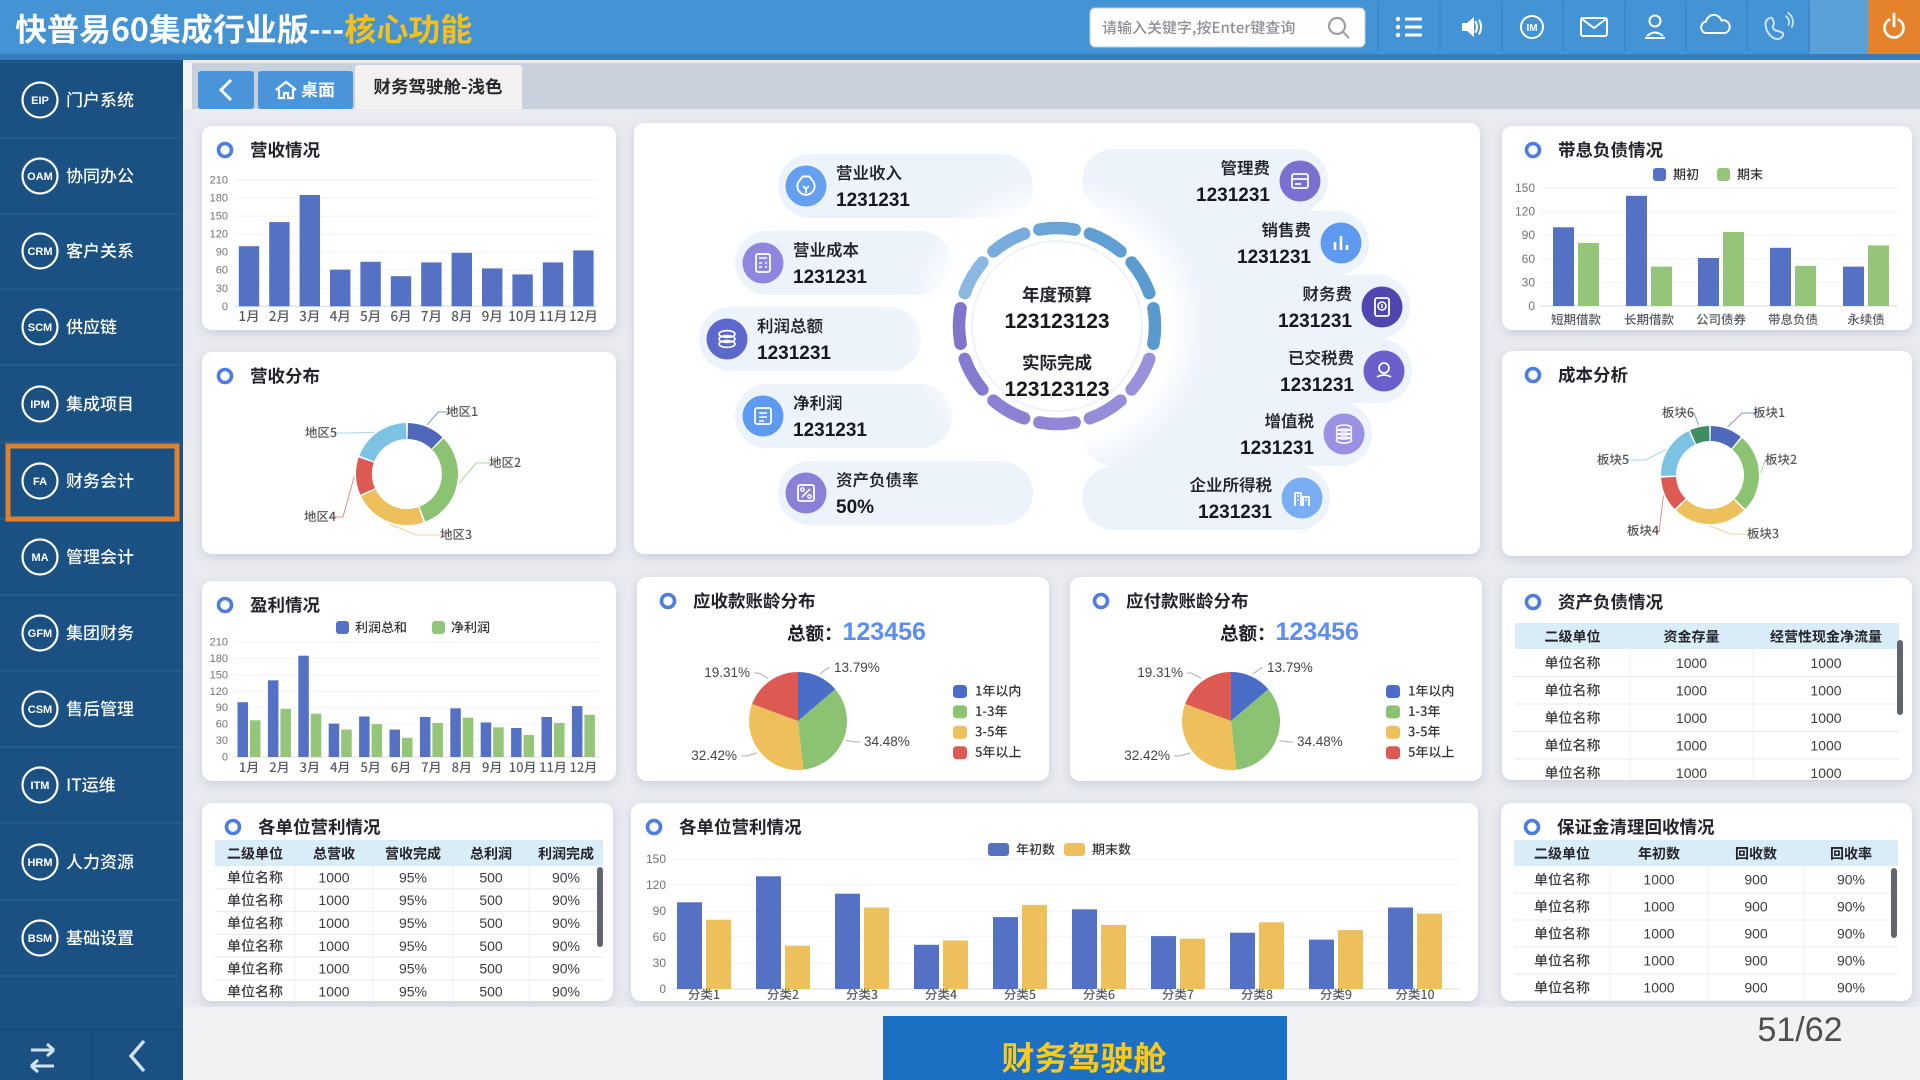 This screenshot has height=1080, width=1920. Describe the element at coordinates (39, 252) in the screenshot. I see `svg-text: CRM` at that location.